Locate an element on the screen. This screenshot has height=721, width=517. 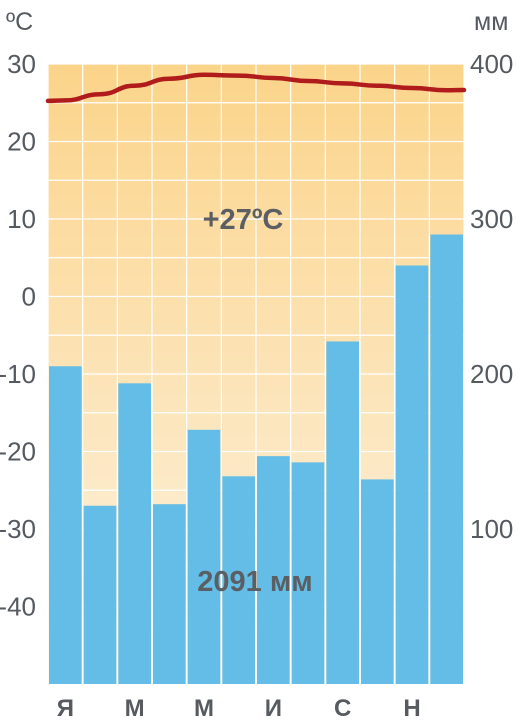
right-axis-ticks: 400 300 200 100 is located at coordinates (491, 296).